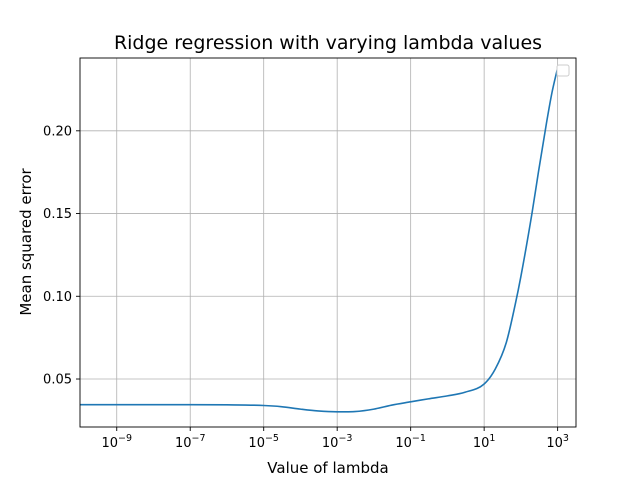  I want to click on x-tick-label: 10⁻⁵, so click(263, 442).